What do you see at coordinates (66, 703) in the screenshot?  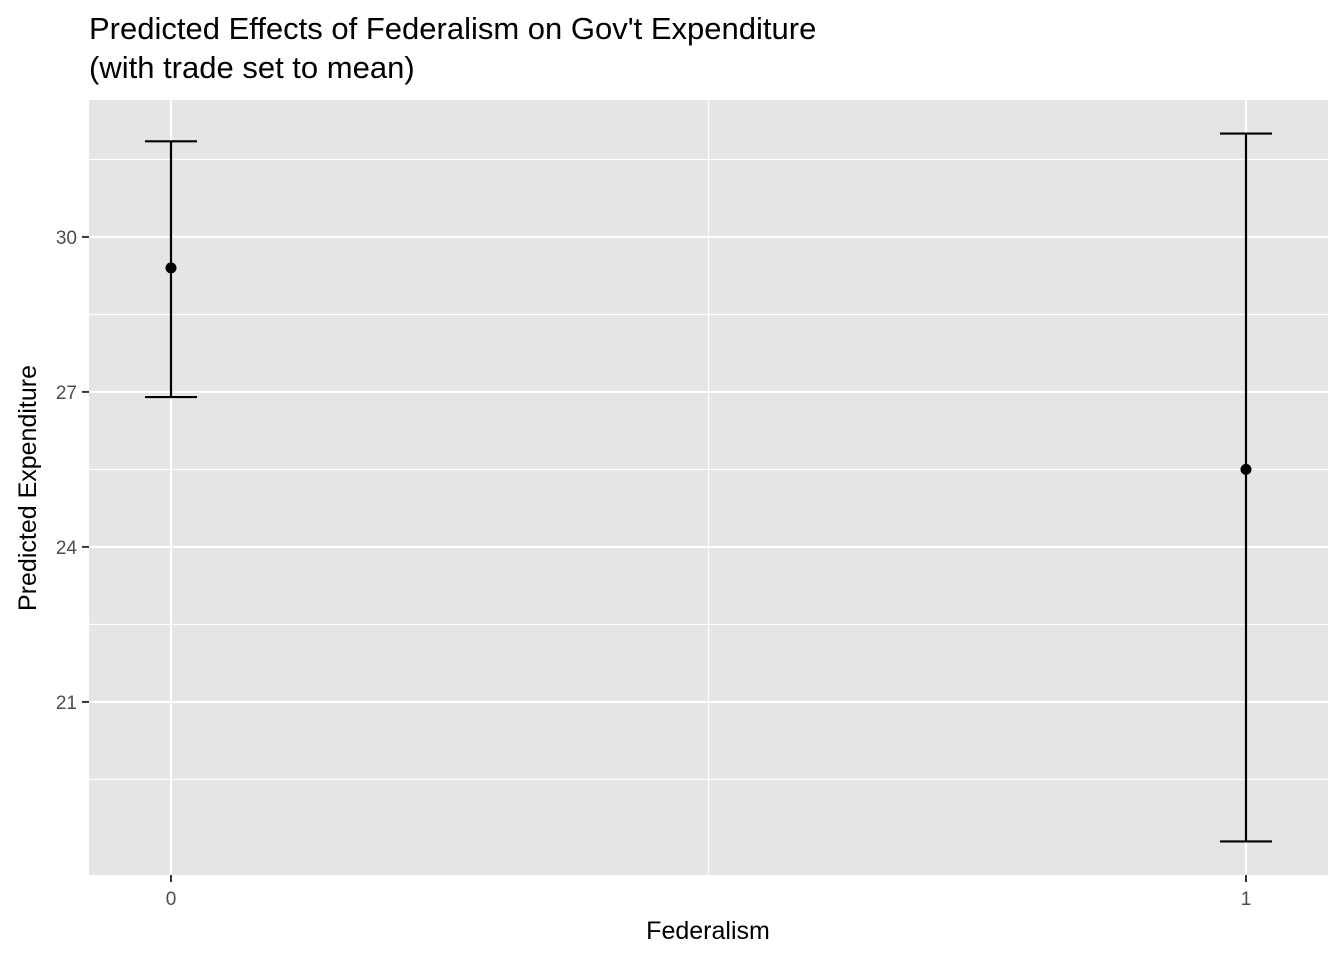 I see `y-tick-label: 21` at bounding box center [66, 703].